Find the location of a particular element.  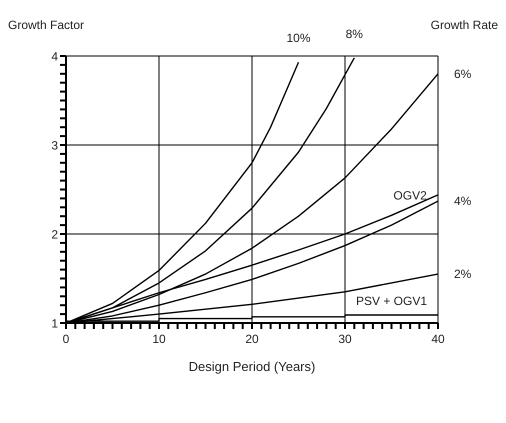

series-label: 6% is located at coordinates (463, 73).